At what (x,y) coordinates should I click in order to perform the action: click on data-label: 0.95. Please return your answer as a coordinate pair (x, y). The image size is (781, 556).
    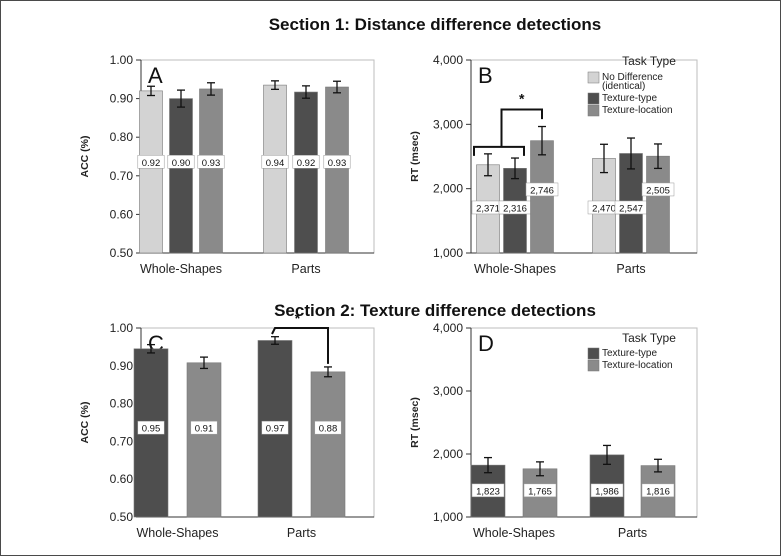
    Looking at the image, I should click on (151, 429).